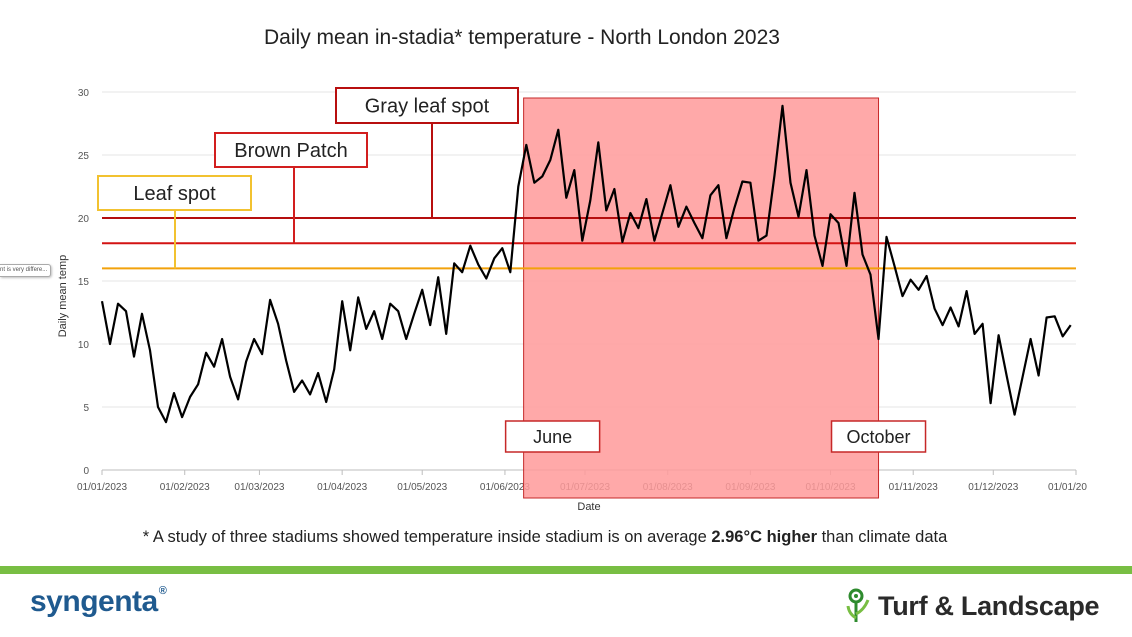  What do you see at coordinates (84, 219) in the screenshot?
I see `y-tick-label: 20` at bounding box center [84, 219].